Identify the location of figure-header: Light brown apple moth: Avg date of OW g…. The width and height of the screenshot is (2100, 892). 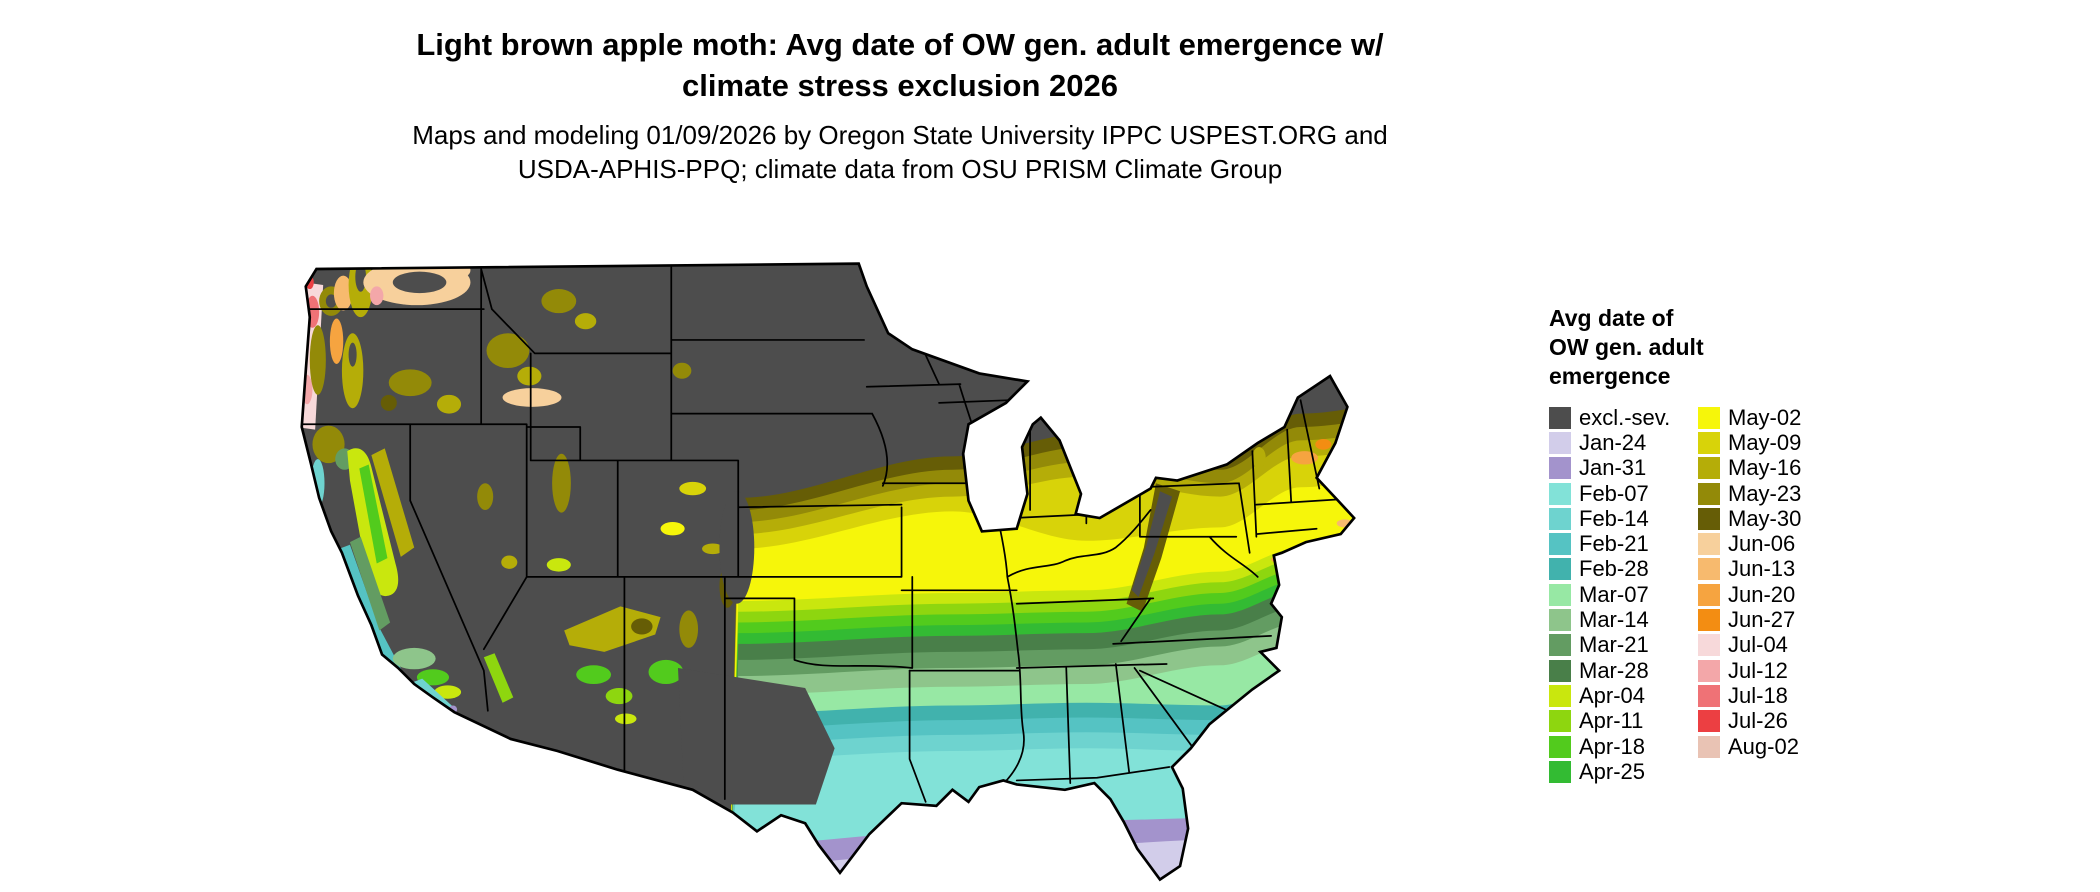
(900, 105).